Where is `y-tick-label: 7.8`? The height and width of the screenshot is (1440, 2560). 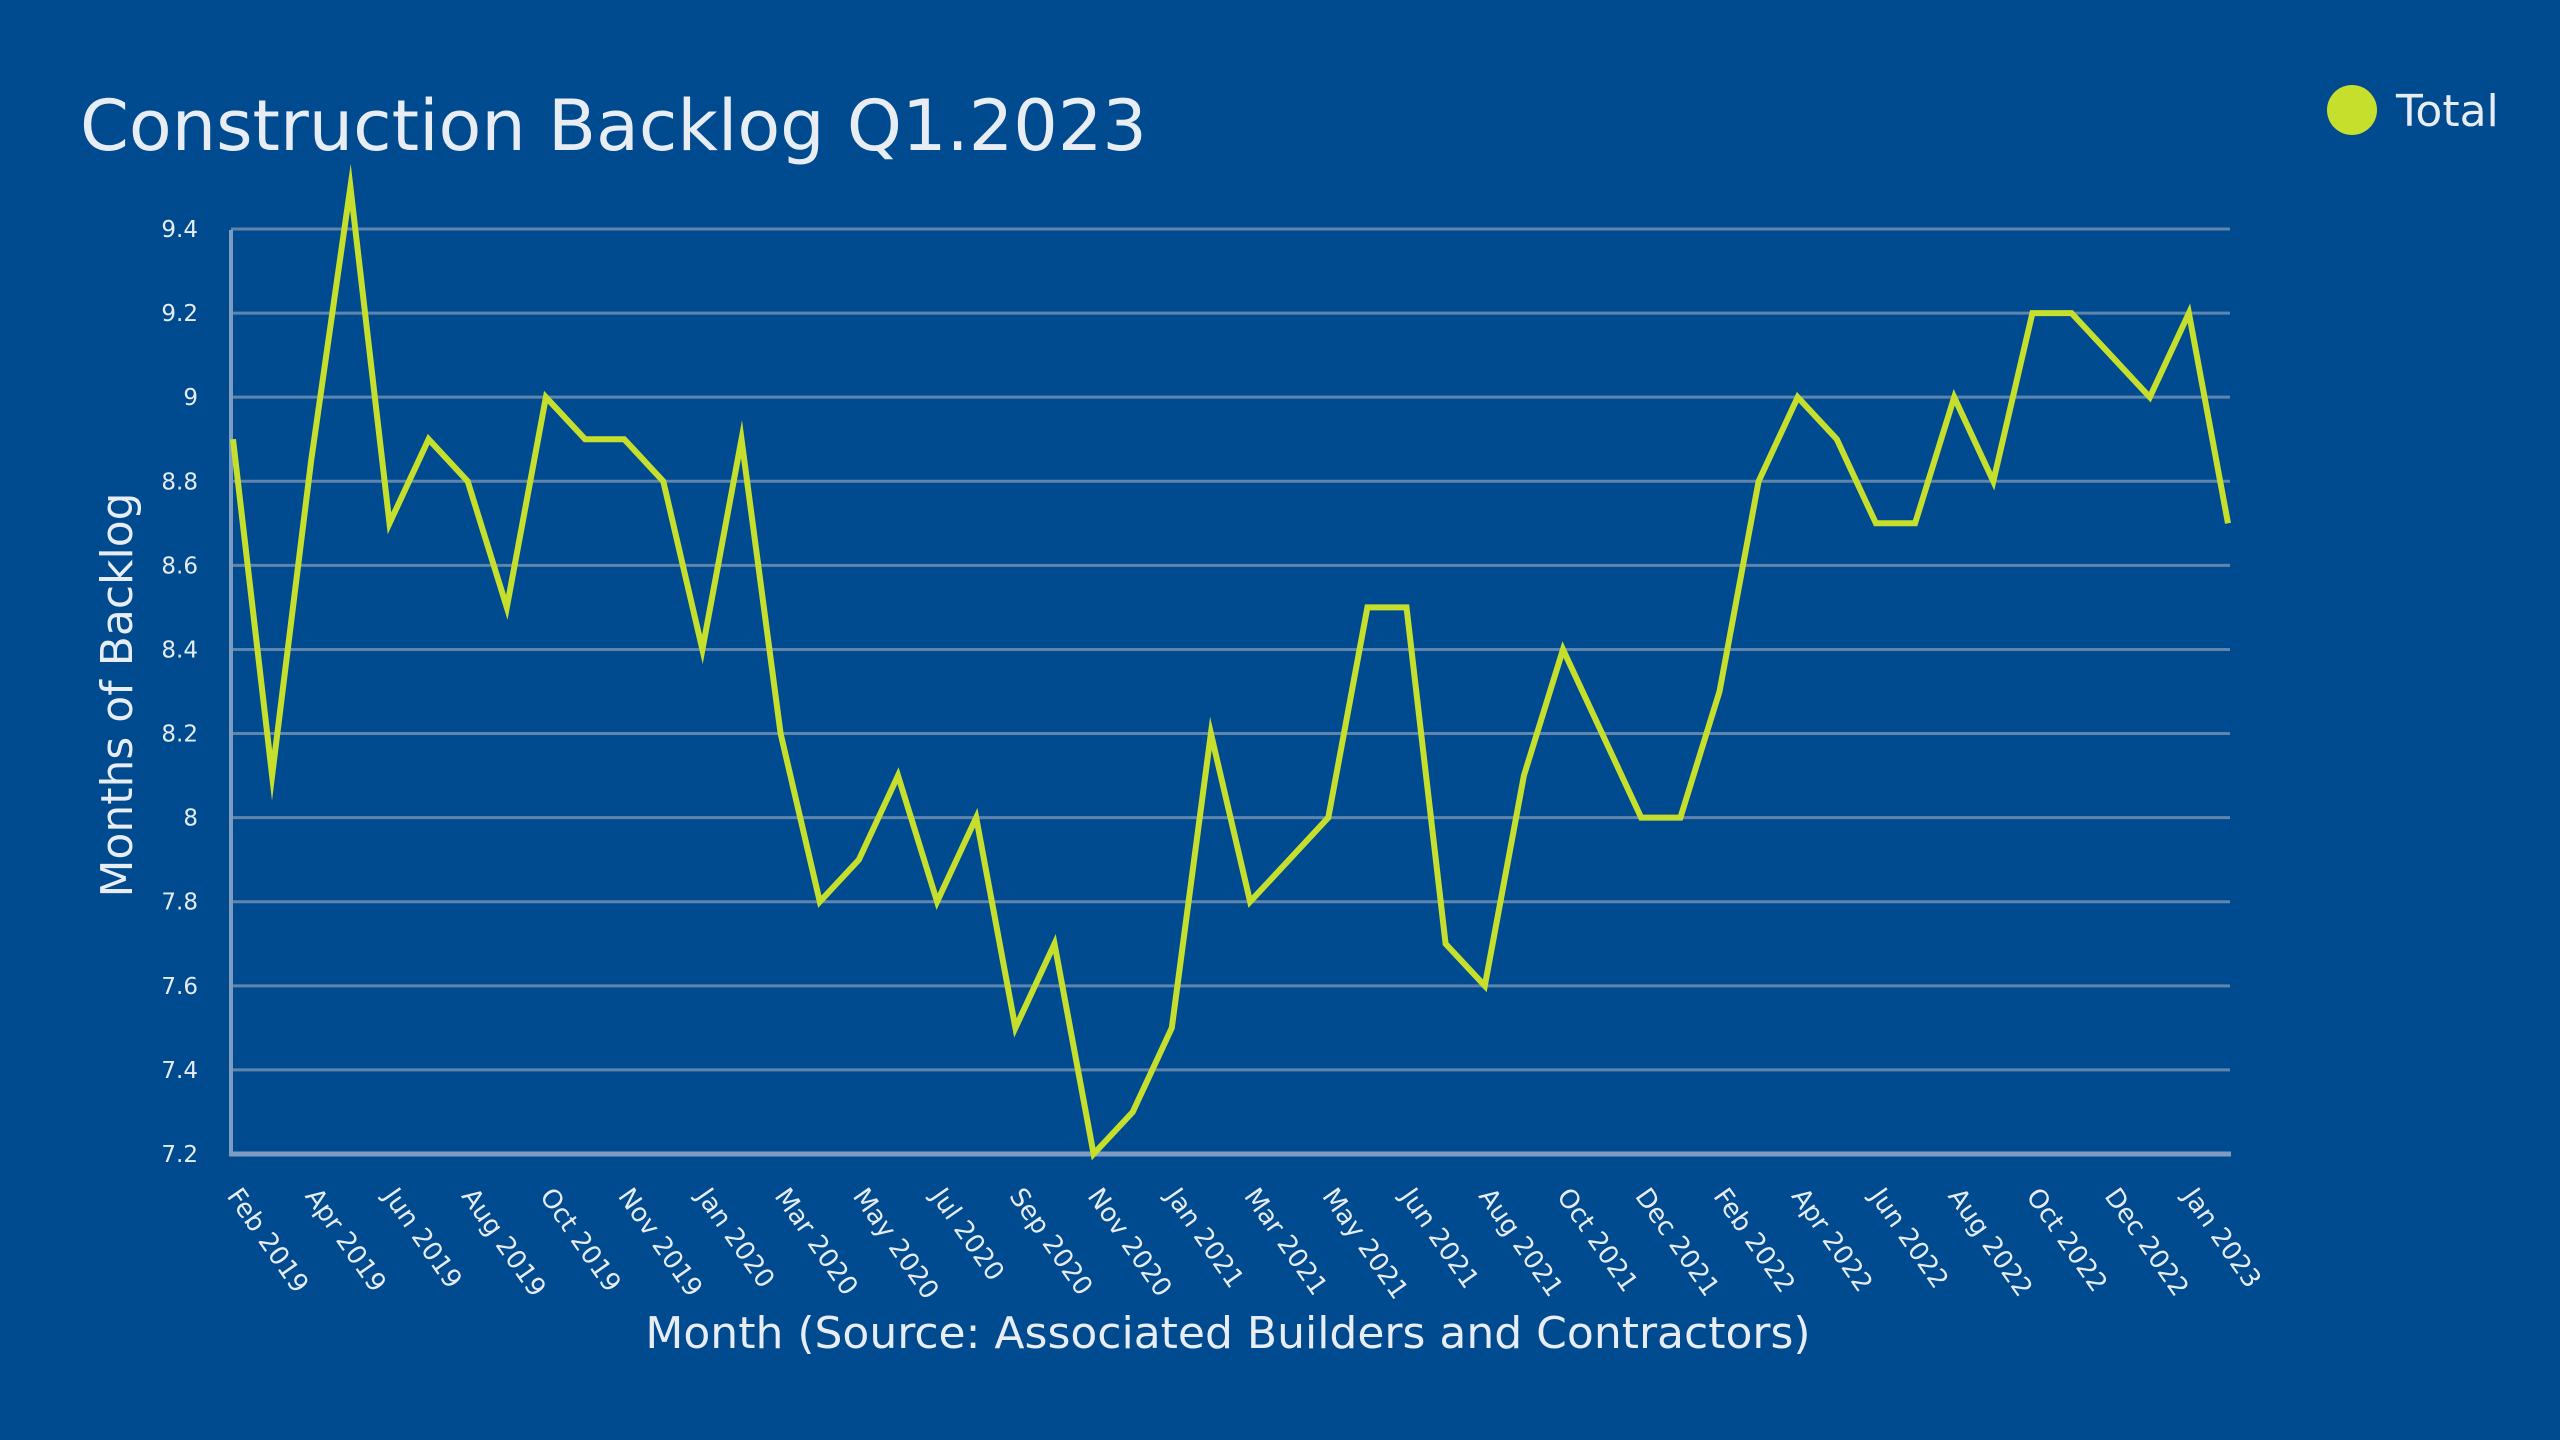 y-tick-label: 7.8 is located at coordinates (179, 903).